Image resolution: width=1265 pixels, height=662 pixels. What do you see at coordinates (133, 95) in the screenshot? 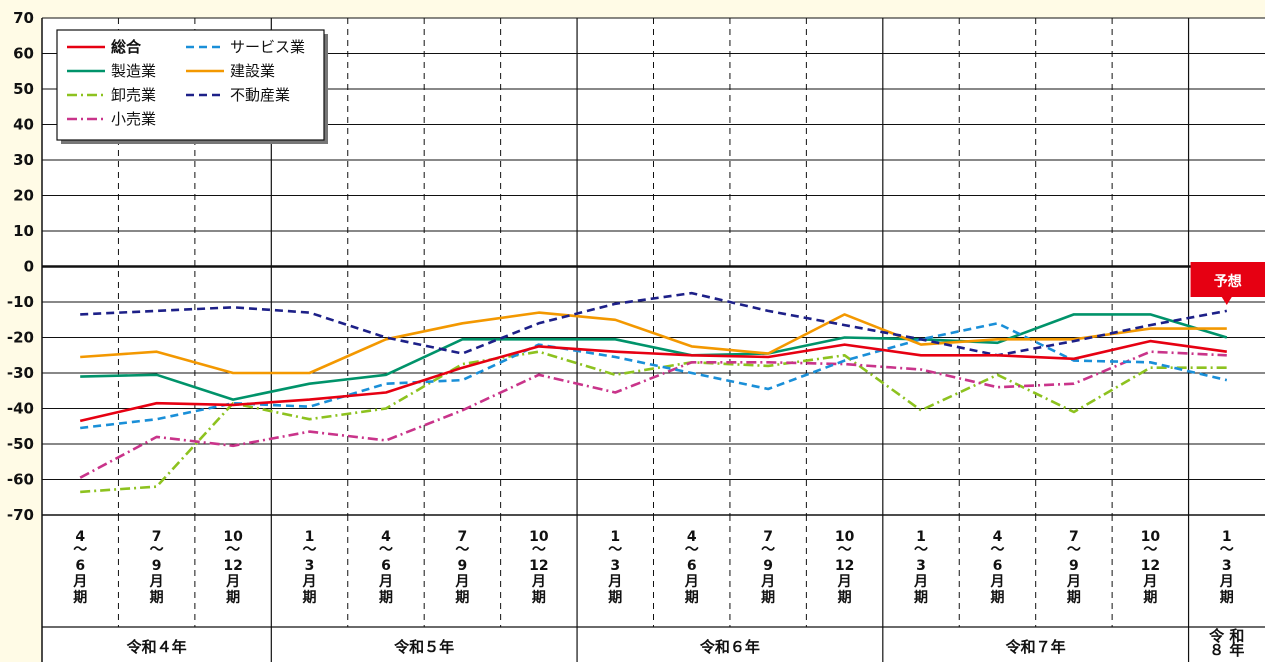
I see `legend-label: 卸売業` at bounding box center [133, 95].